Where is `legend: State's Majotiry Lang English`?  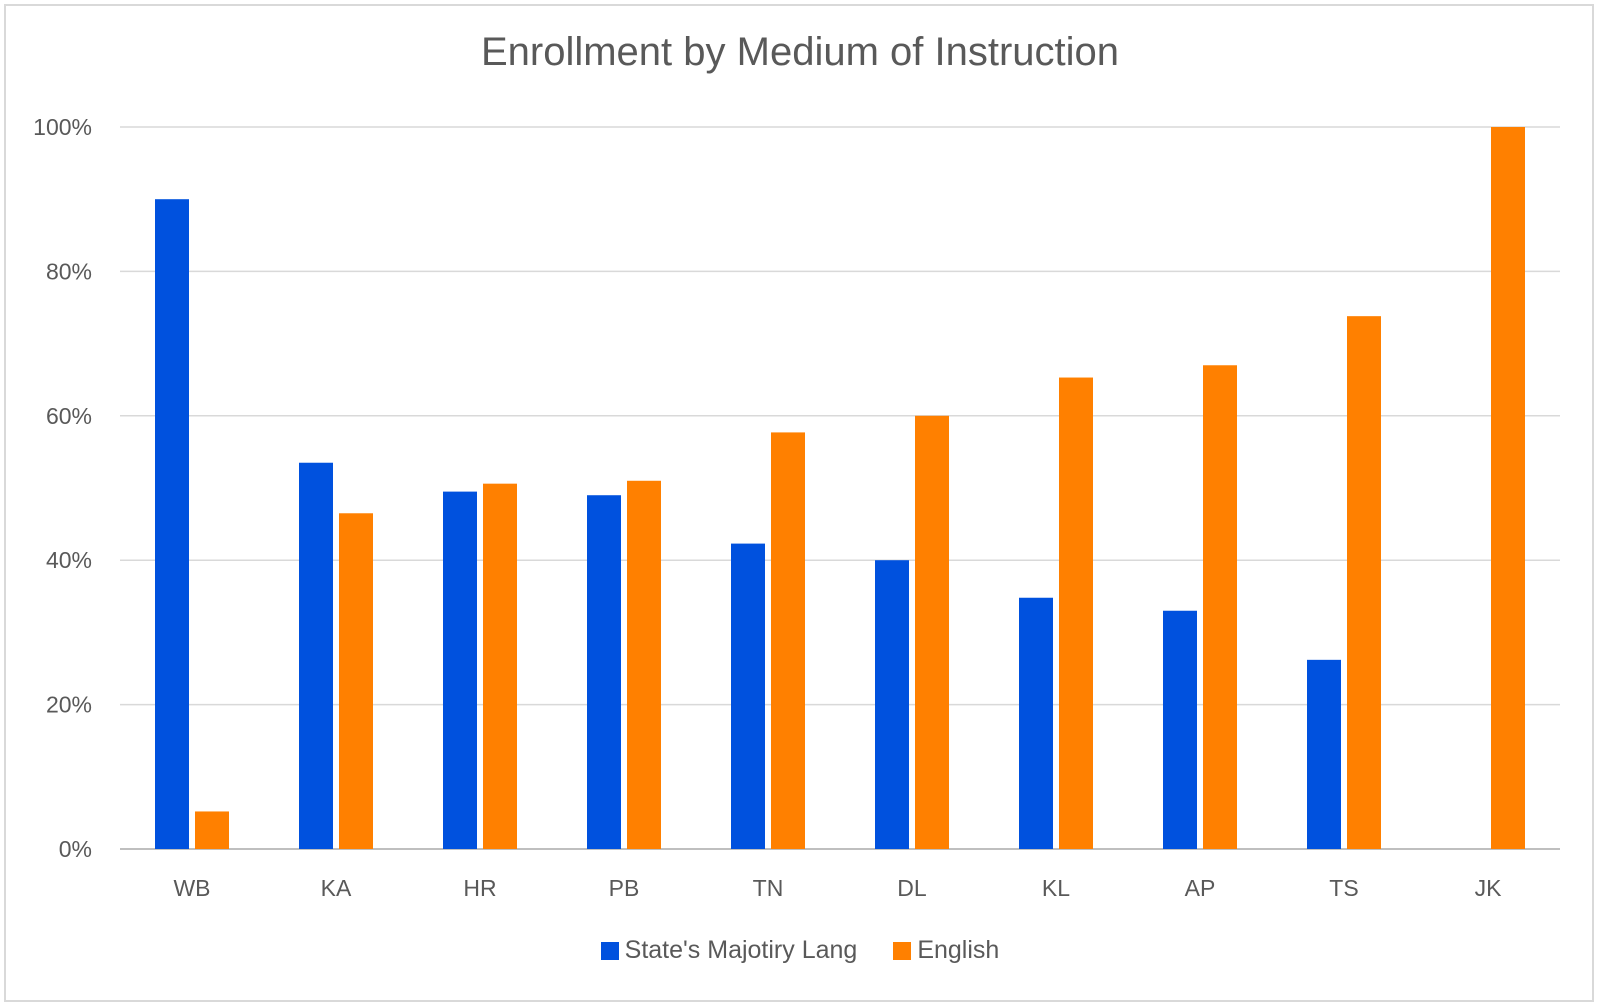
legend: State's Majotiry Lang English is located at coordinates (800, 950).